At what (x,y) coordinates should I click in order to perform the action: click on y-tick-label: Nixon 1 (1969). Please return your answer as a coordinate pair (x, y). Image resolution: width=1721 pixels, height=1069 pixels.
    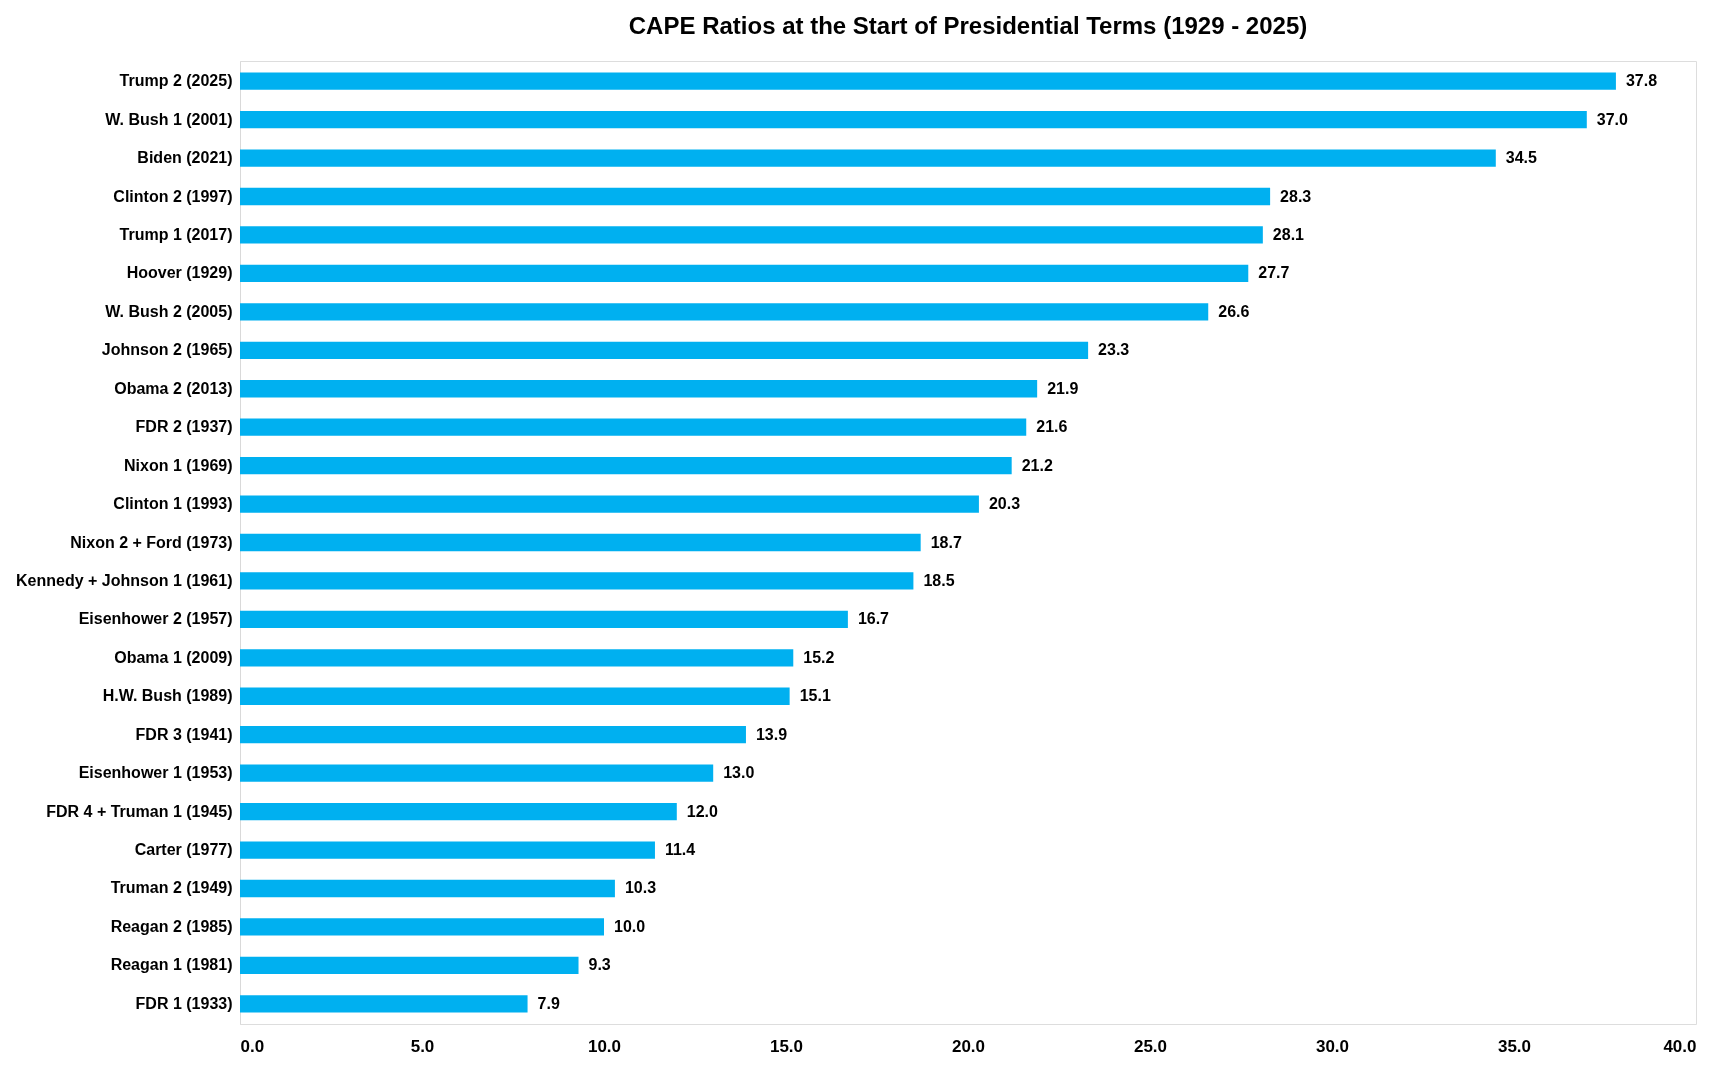
    Looking at the image, I should click on (178, 465).